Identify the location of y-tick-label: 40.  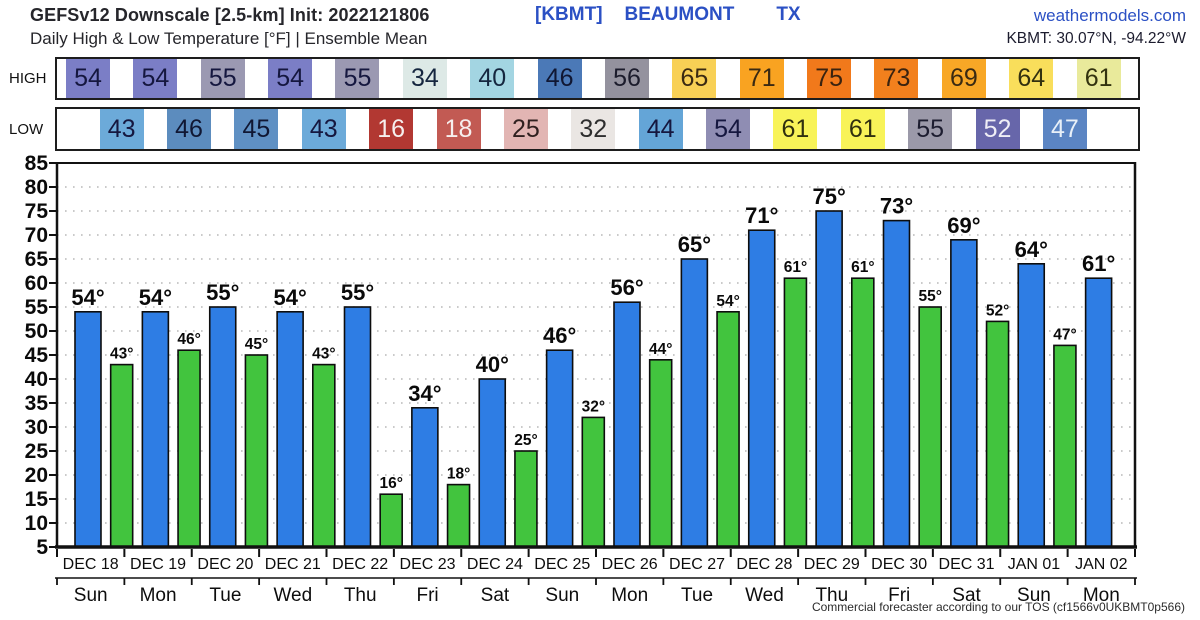
(36, 379).